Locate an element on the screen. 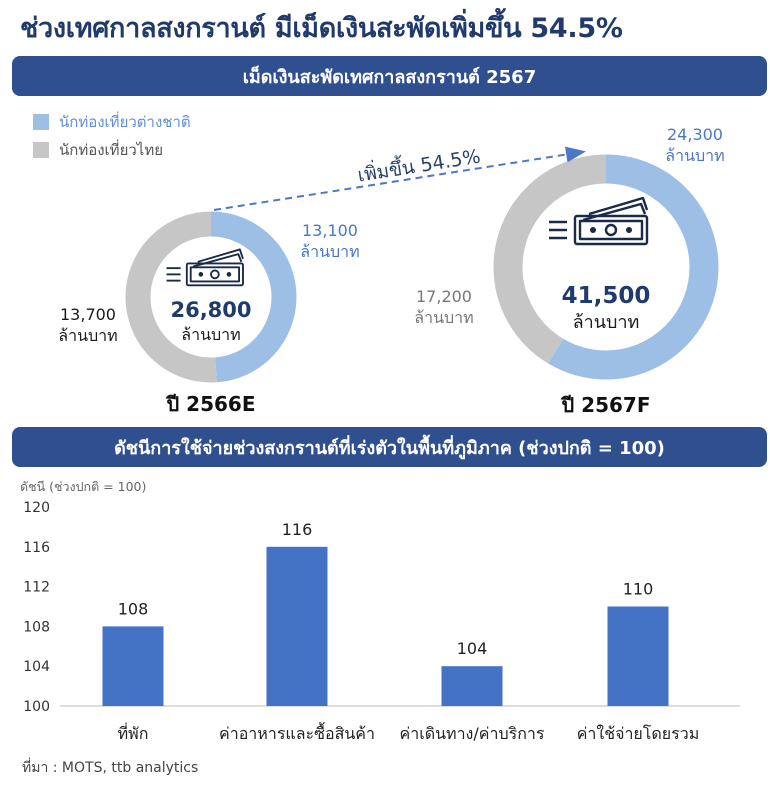 Image resolution: width=770 pixels, height=786 pixels. donut-2567-slice-international is located at coordinates (606, 267).